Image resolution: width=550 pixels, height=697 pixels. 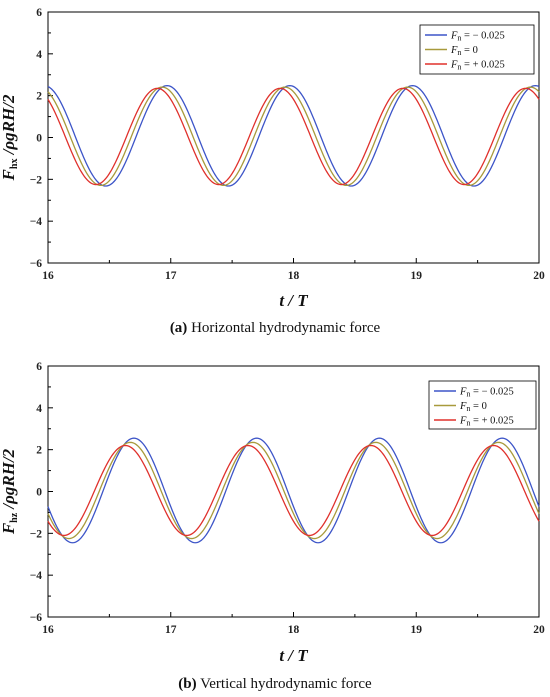 I want to click on figure-caption: (a) Horizontal hydrodynamic force, so click(x=275, y=328).